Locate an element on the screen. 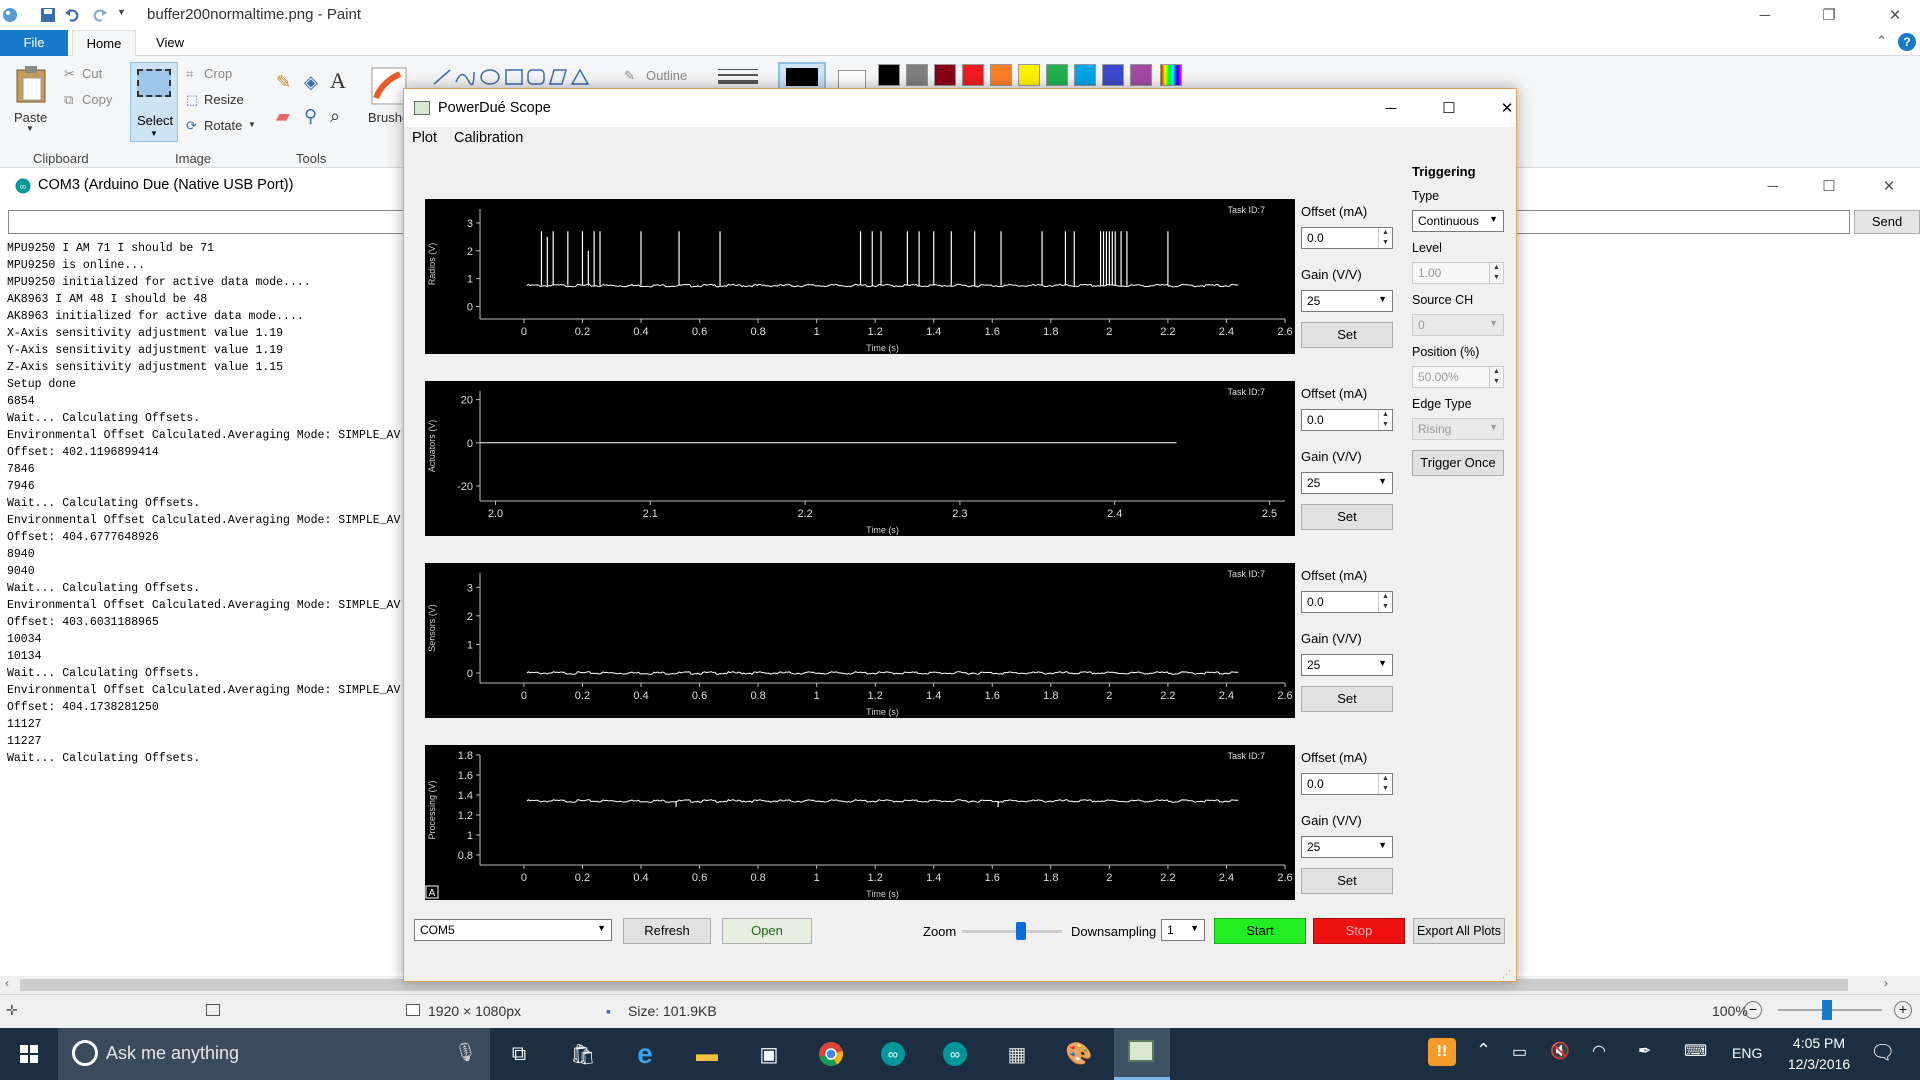 The width and height of the screenshot is (1920, 1080). paste-dropdown-icon: ▼ is located at coordinates (30, 128).